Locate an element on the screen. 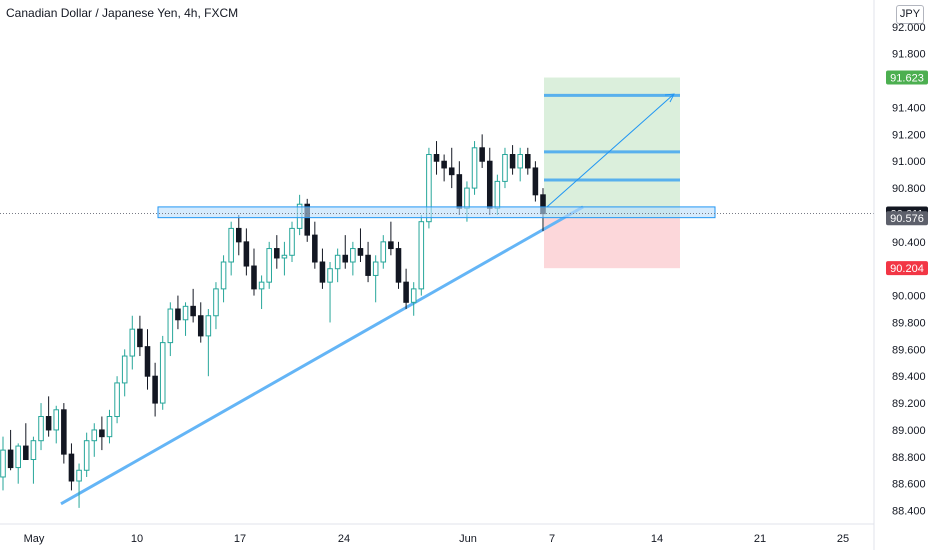  y-tick-label: 90.800 is located at coordinates (909, 189).